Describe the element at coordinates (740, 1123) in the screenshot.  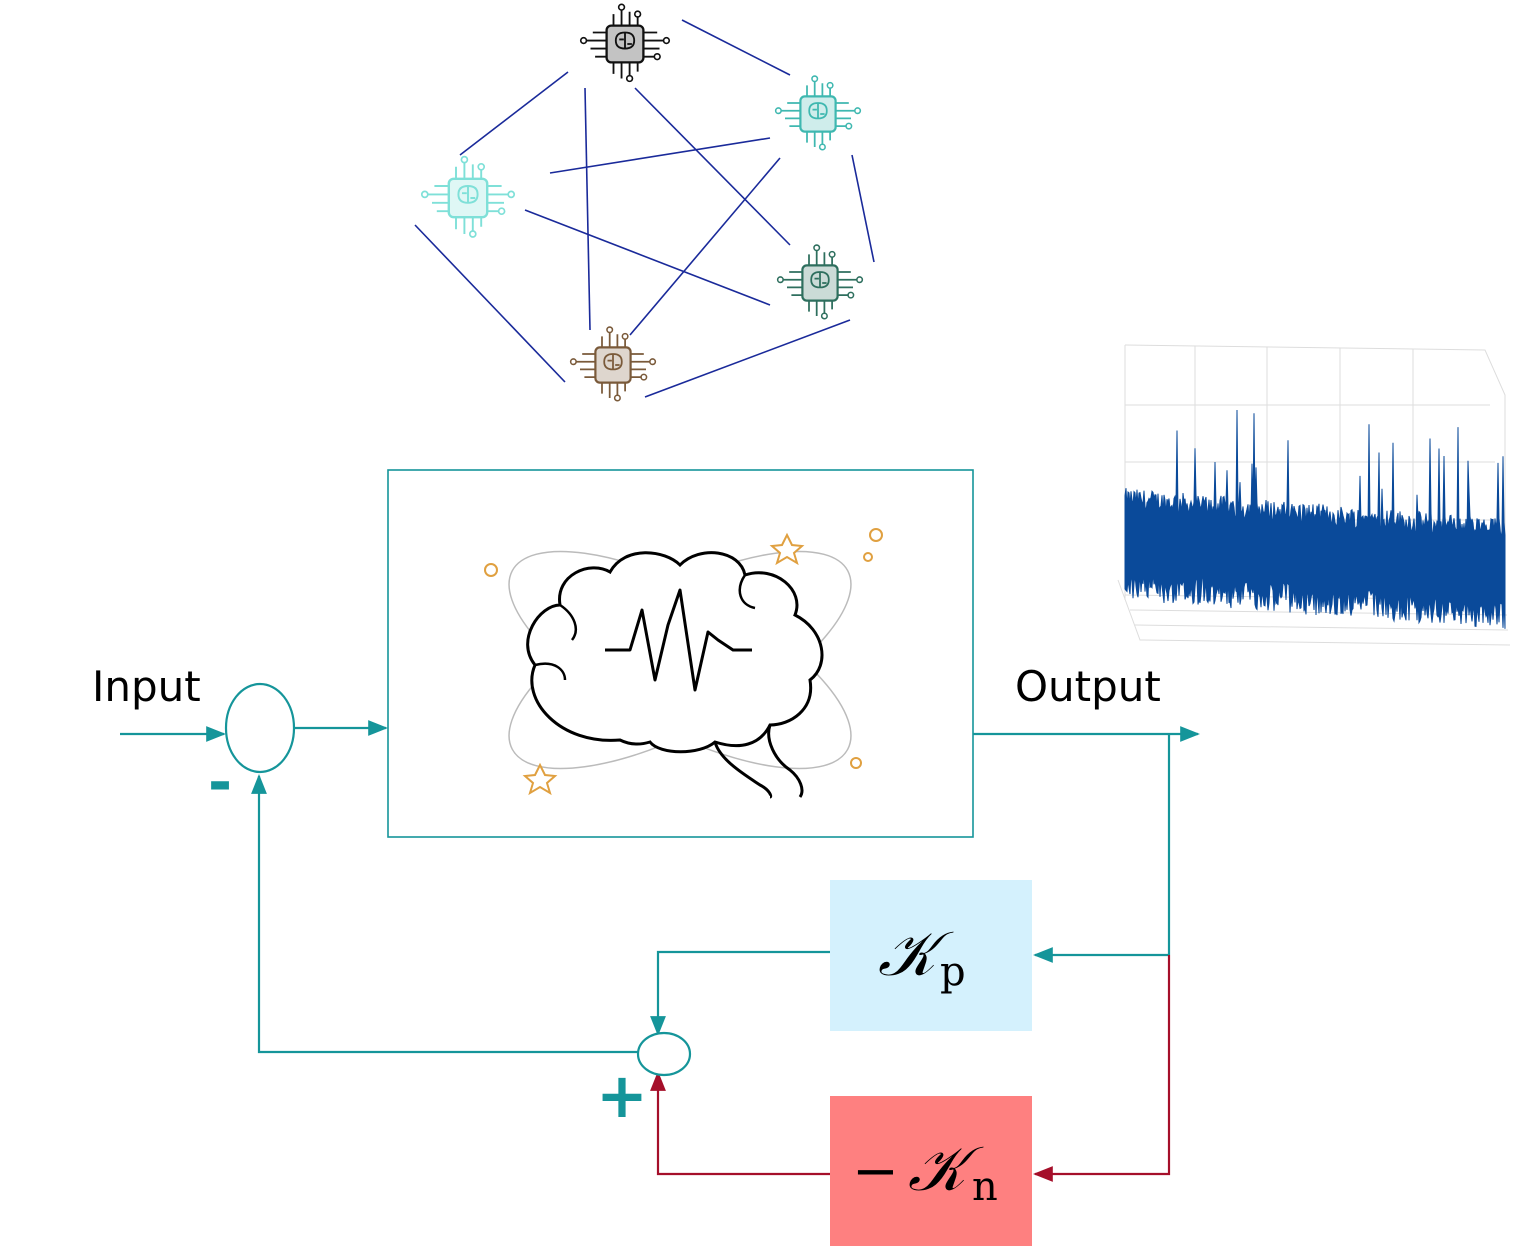
I see `kn-to-sum-arrow` at that location.